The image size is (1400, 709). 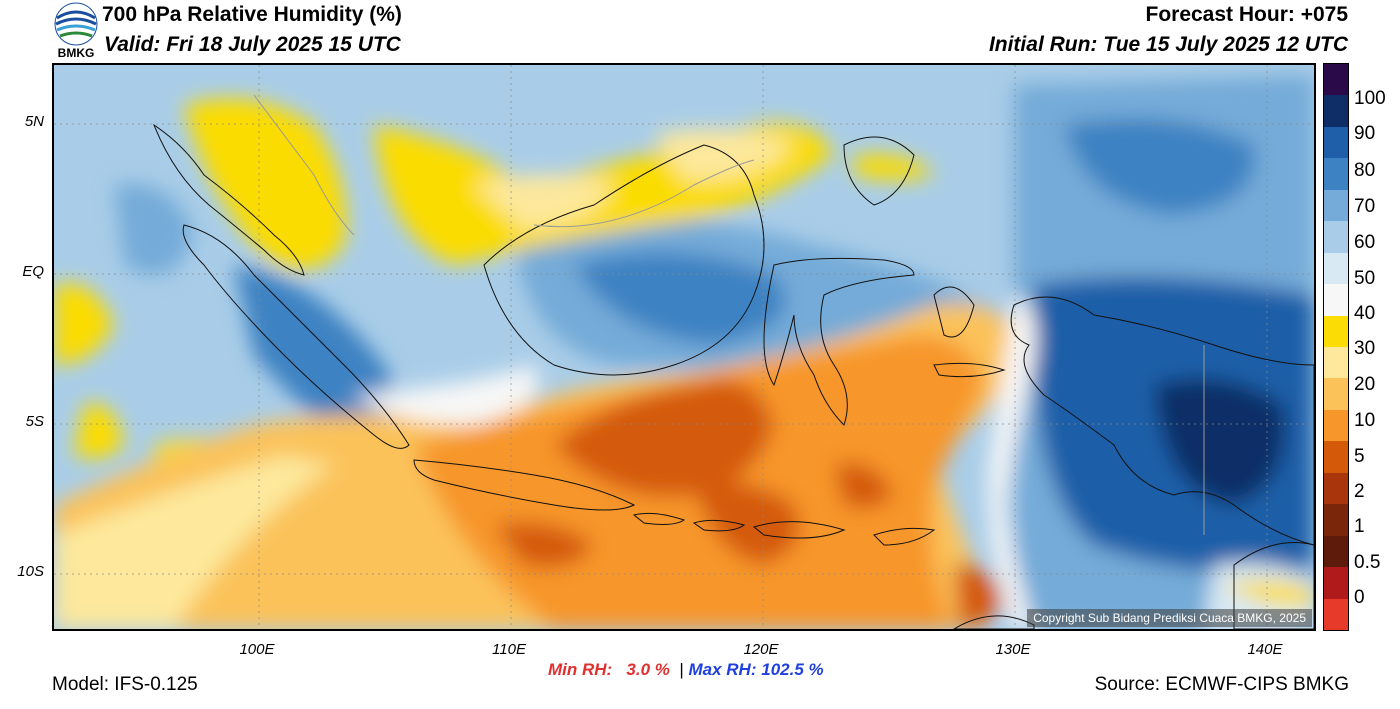 I want to click on logo-text: BMKG, so click(x=76, y=53).